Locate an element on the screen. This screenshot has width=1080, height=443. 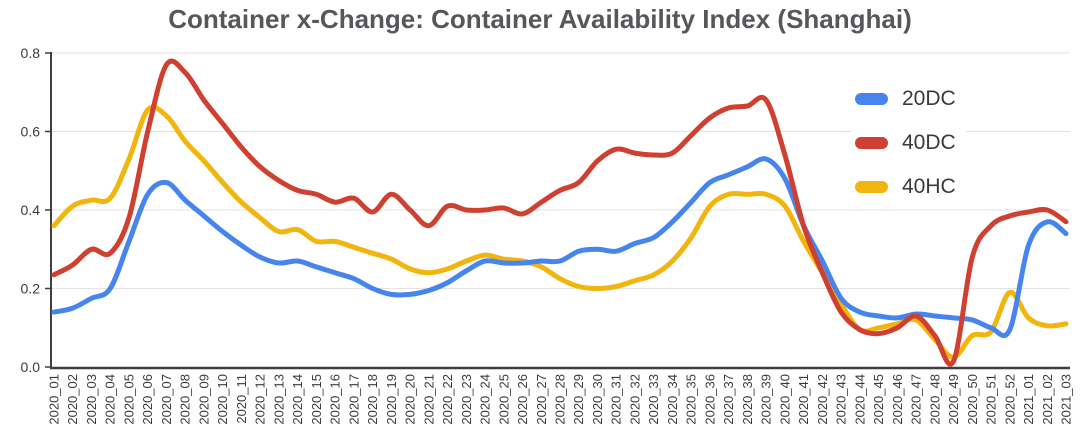
x-tick-label: 2020_34 is located at coordinates (672, 399).